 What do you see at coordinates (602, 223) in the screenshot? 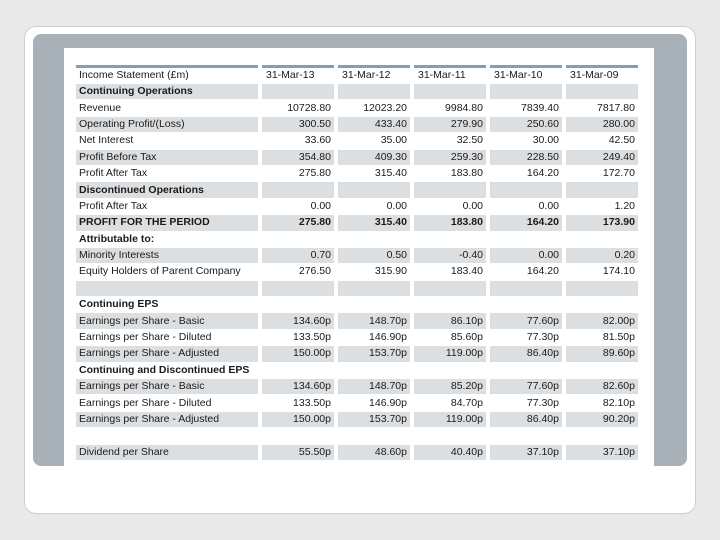
I see `value-cell: 173.90` at bounding box center [602, 223].